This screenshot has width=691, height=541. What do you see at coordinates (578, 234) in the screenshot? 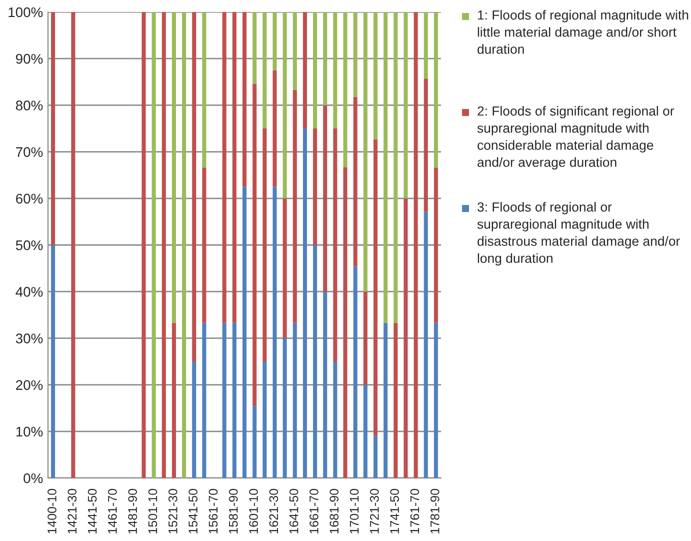
I see `legend-label: 3: Floods of regional or supraregional magnitude with disastrous material damage and/or long duration` at bounding box center [578, 234].